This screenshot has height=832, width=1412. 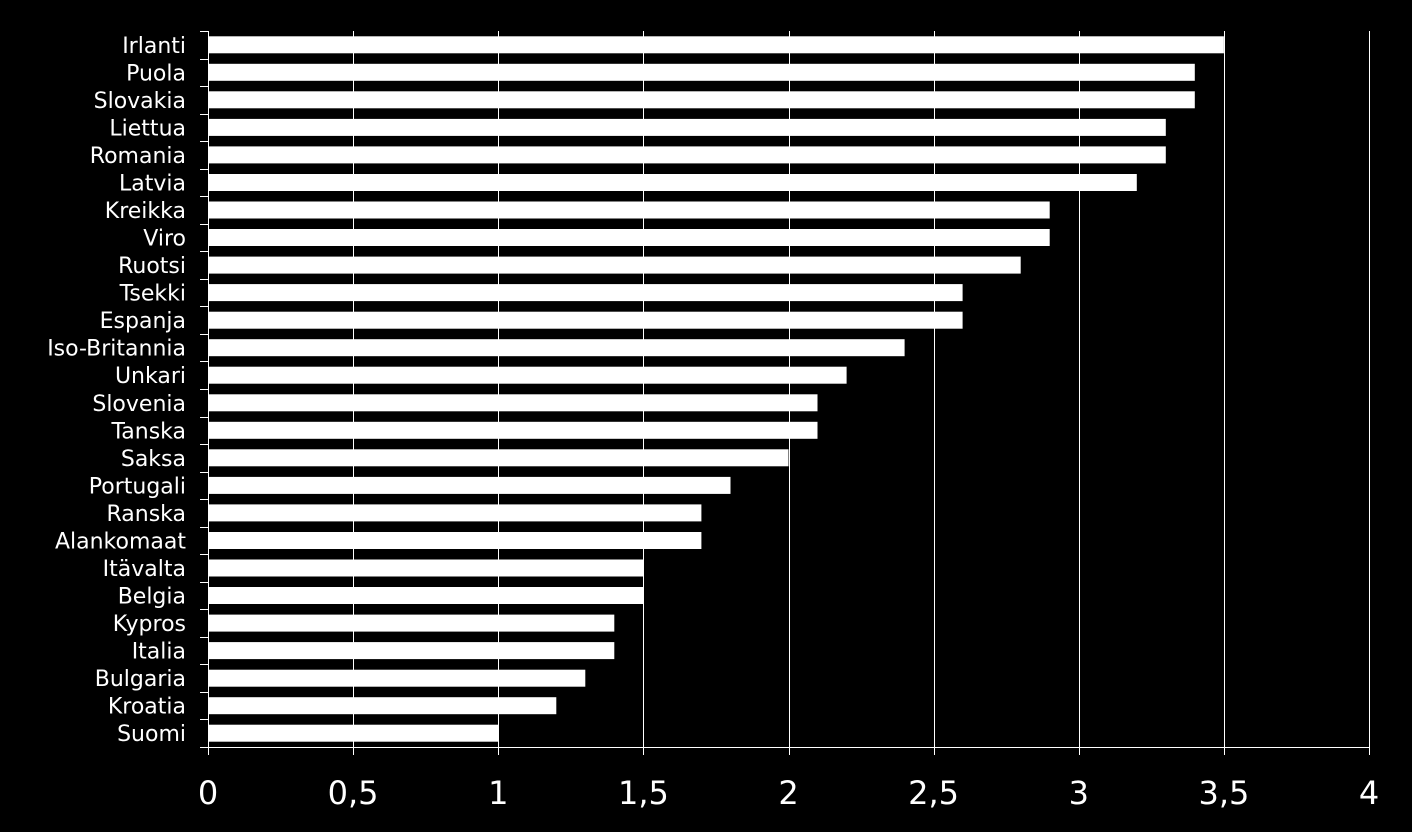 What do you see at coordinates (147, 128) in the screenshot?
I see `category-label-4: Liettua` at bounding box center [147, 128].